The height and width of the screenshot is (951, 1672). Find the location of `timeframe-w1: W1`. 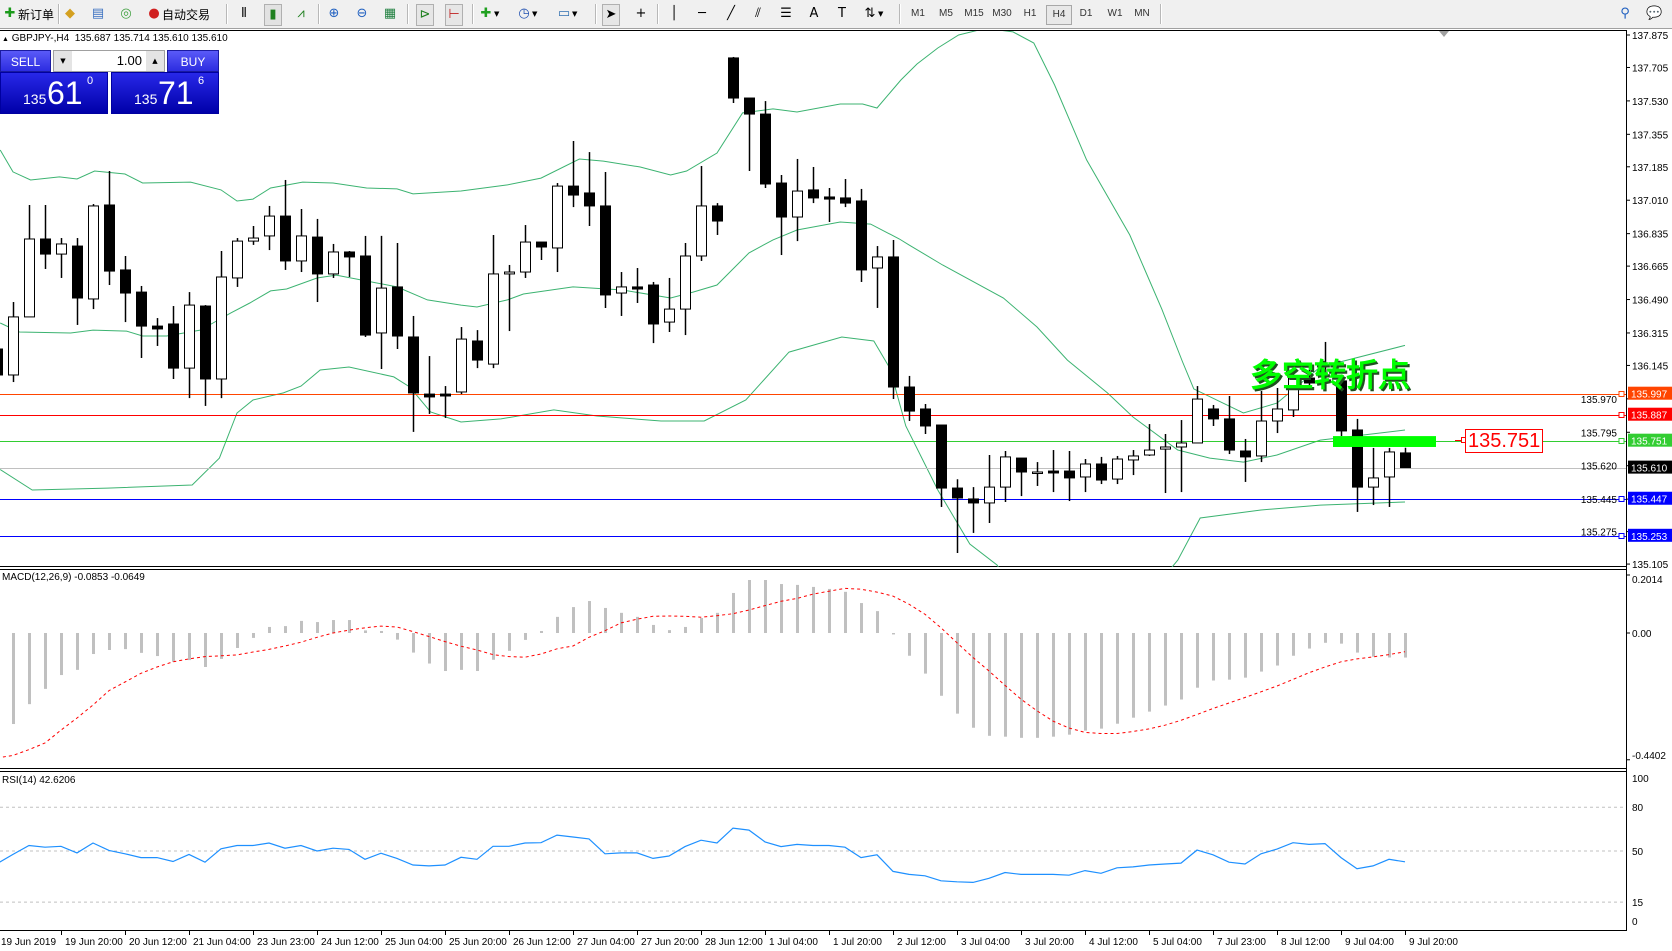

timeframe-w1: W1 is located at coordinates (1115, 13).